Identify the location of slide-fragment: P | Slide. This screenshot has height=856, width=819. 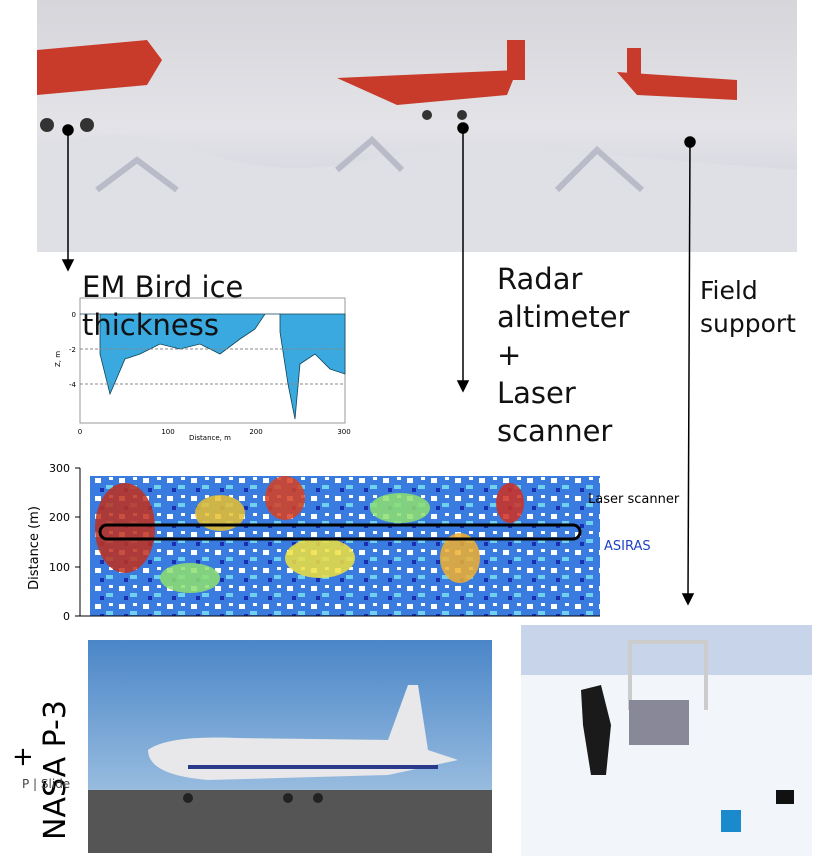
(46, 784).